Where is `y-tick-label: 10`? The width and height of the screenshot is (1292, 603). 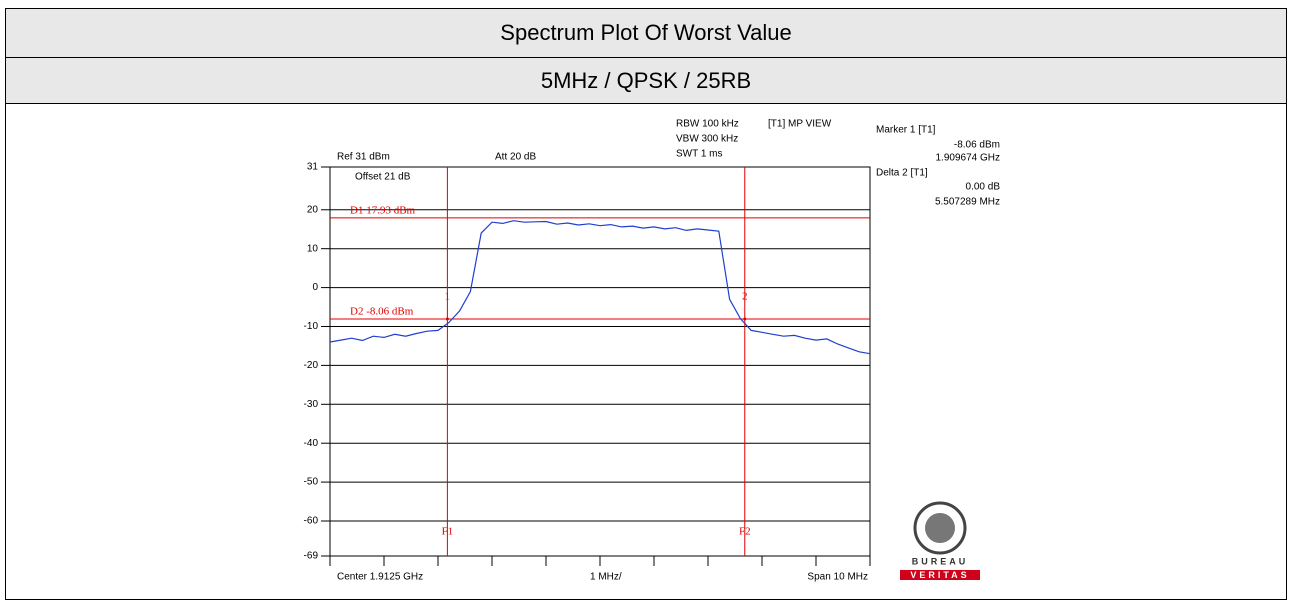 y-tick-label: 10 is located at coordinates (313, 248).